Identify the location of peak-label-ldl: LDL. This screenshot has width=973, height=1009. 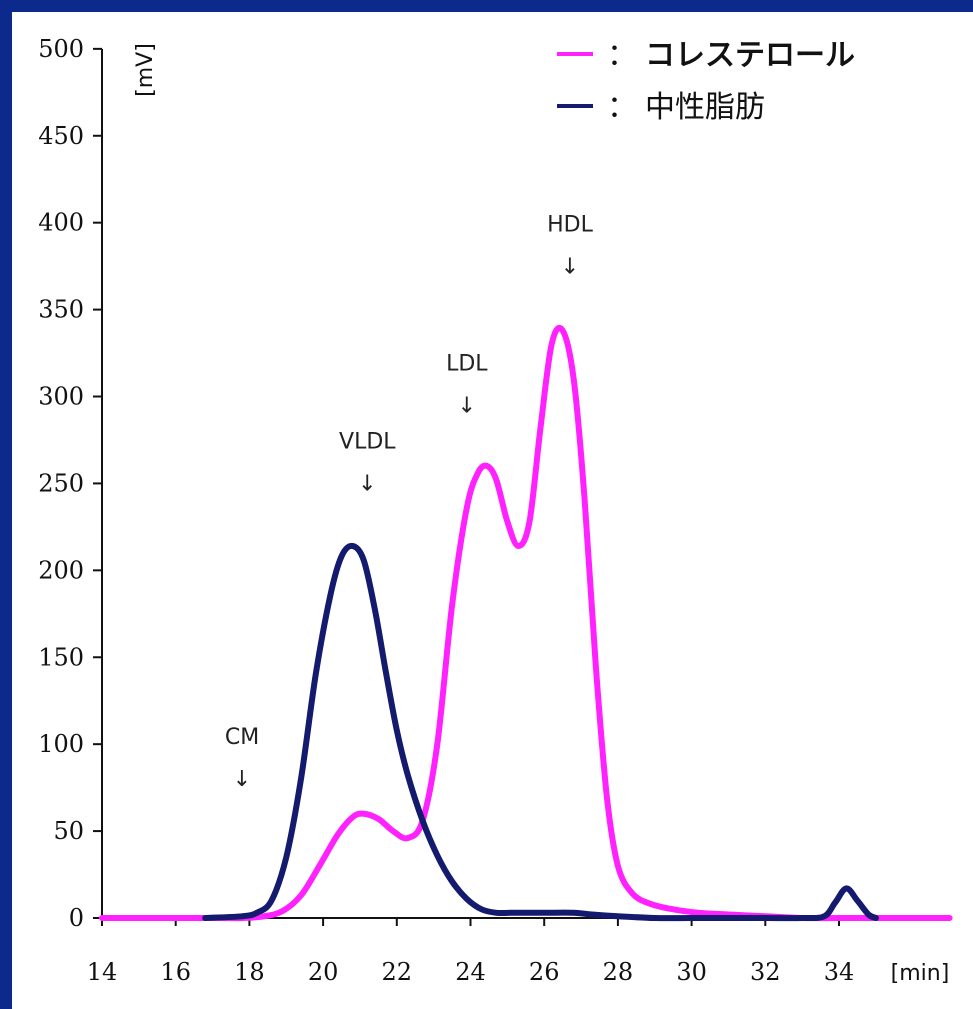
(467, 363).